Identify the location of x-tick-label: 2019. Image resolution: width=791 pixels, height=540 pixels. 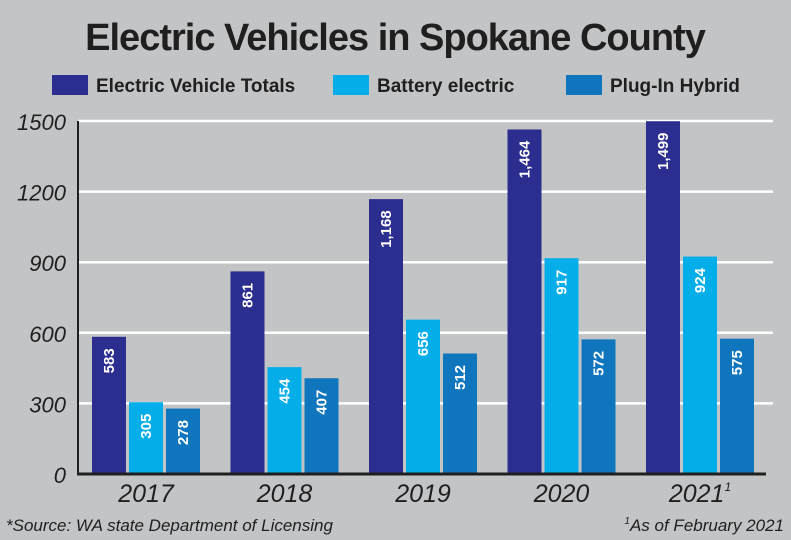
(422, 494).